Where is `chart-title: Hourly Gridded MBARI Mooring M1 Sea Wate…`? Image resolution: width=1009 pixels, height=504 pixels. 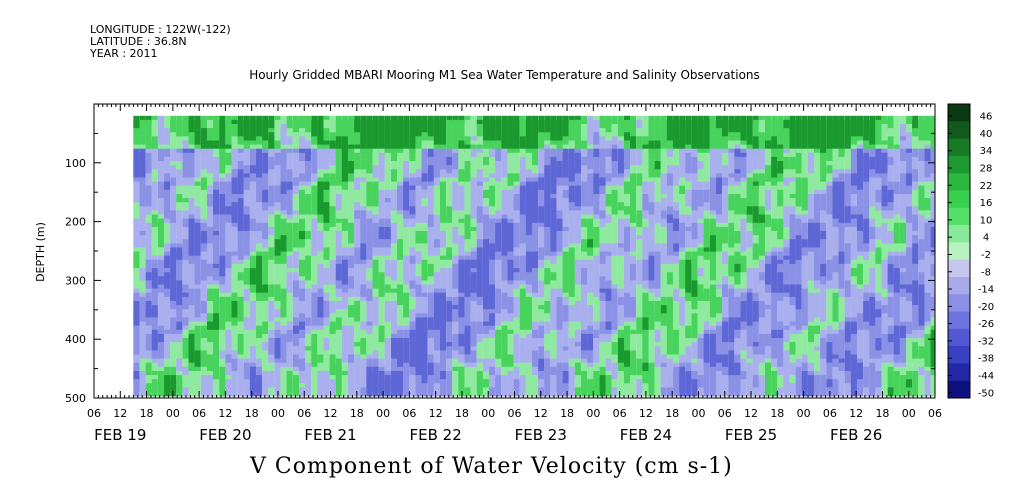 chart-title: Hourly Gridded MBARI Mooring M1 Sea Wate… is located at coordinates (504, 75).